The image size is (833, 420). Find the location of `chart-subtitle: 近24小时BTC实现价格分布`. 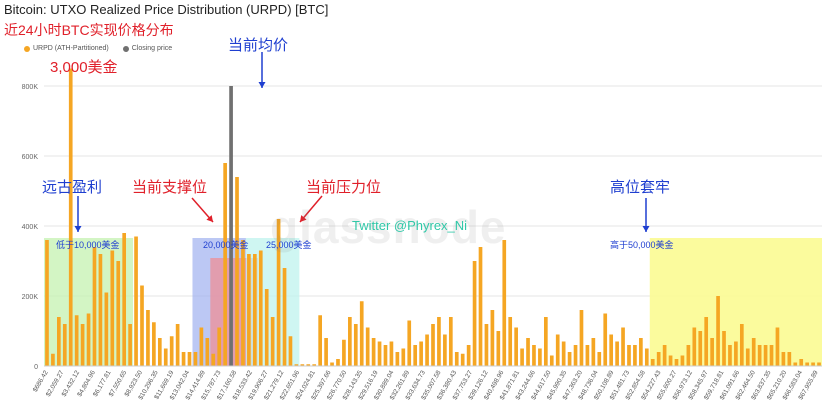

chart-subtitle: 近24小时BTC实现价格分布 is located at coordinates (89, 30).